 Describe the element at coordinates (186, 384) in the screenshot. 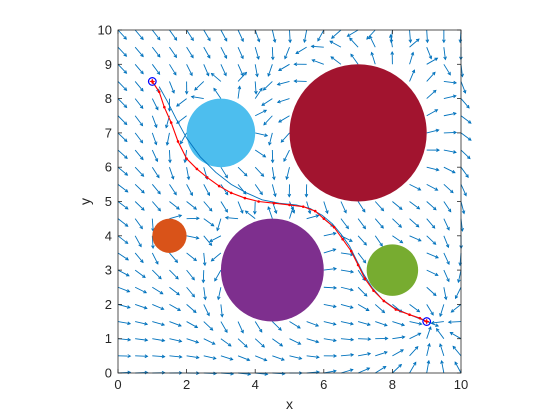

I see `x-tick-label: 2` at that location.